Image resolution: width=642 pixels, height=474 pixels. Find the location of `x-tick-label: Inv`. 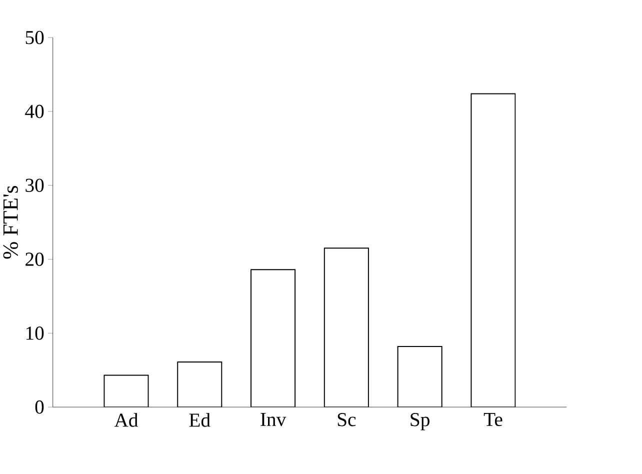

x-tick-label: Inv is located at coordinates (273, 419).